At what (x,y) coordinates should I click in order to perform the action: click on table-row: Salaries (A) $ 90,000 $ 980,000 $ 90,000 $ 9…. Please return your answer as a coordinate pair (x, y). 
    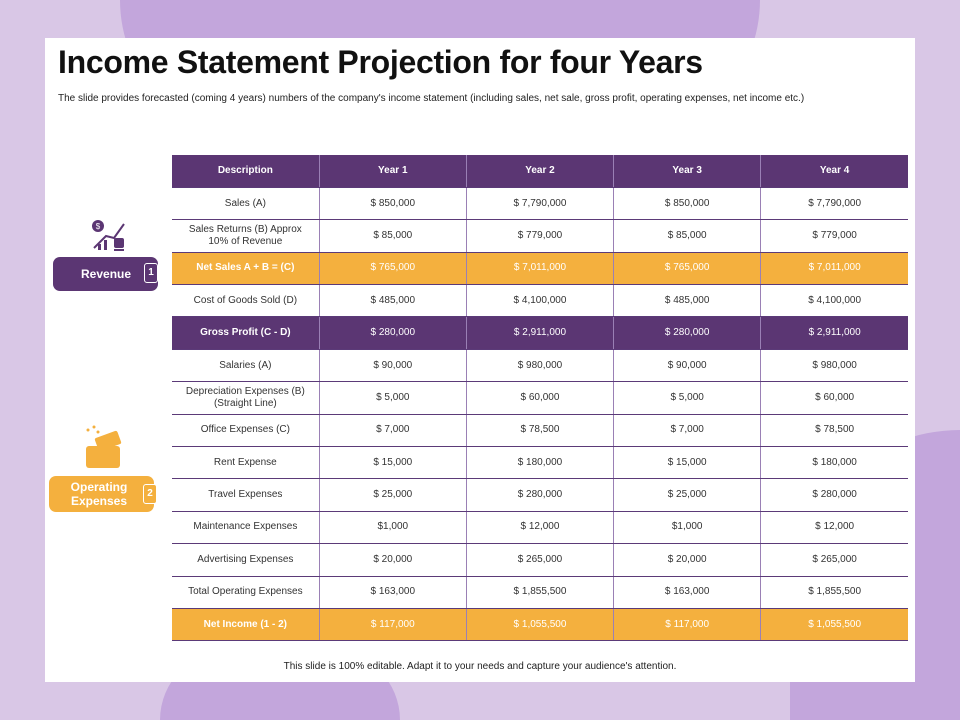
    Looking at the image, I should click on (540, 366).